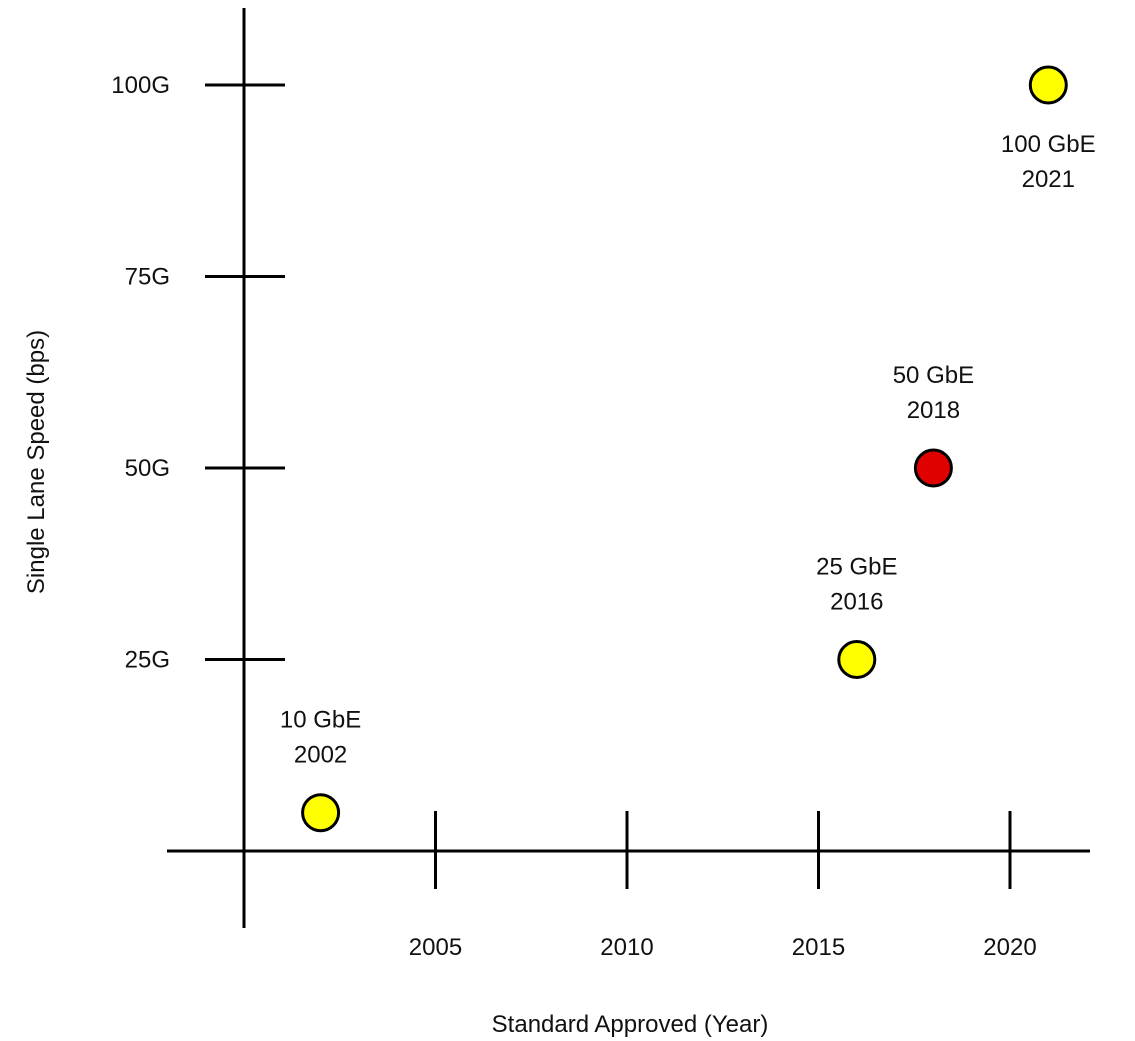  I want to click on data-point-label-year: 2018, so click(933, 410).